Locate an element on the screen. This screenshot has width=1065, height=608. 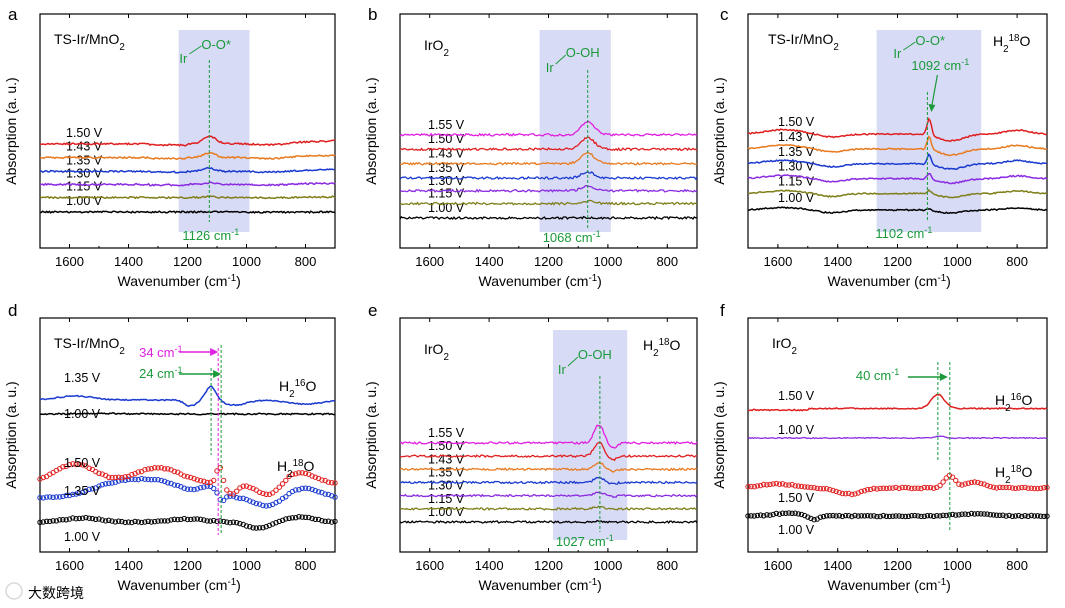
arrow-head-icon is located at coordinates (217, 374).